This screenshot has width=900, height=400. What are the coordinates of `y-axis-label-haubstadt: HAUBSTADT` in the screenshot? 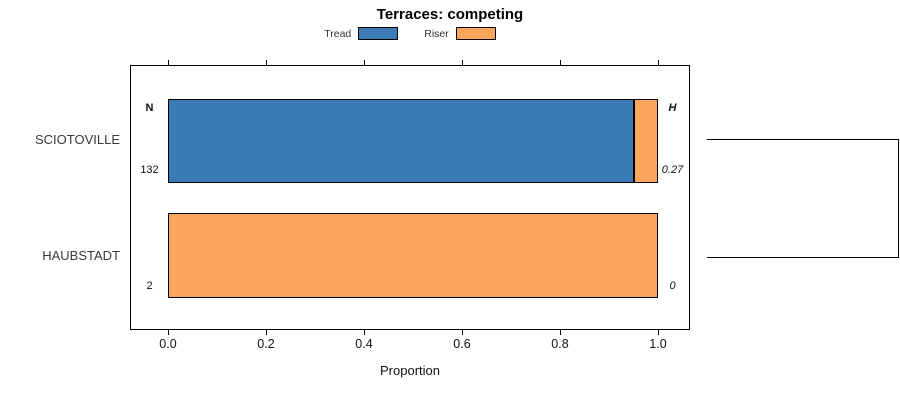 It's located at (81, 255).